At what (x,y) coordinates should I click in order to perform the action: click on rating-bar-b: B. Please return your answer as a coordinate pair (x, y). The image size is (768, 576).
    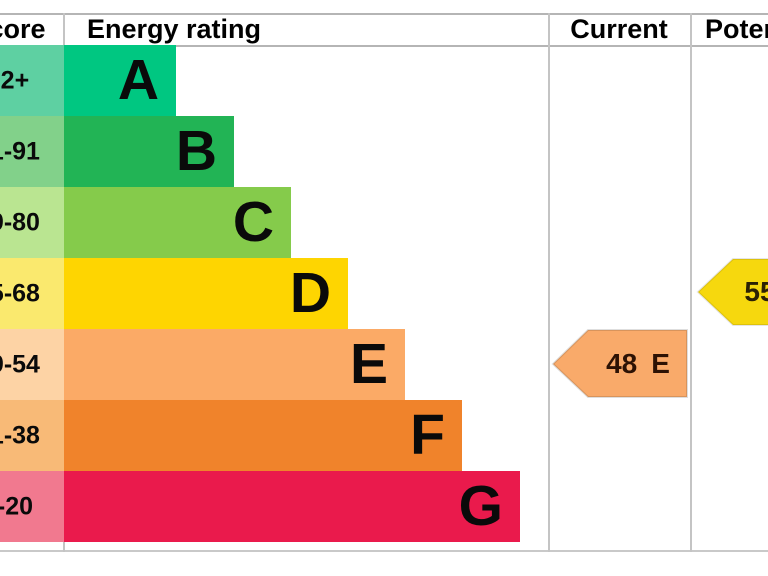
    Looking at the image, I should click on (149, 151).